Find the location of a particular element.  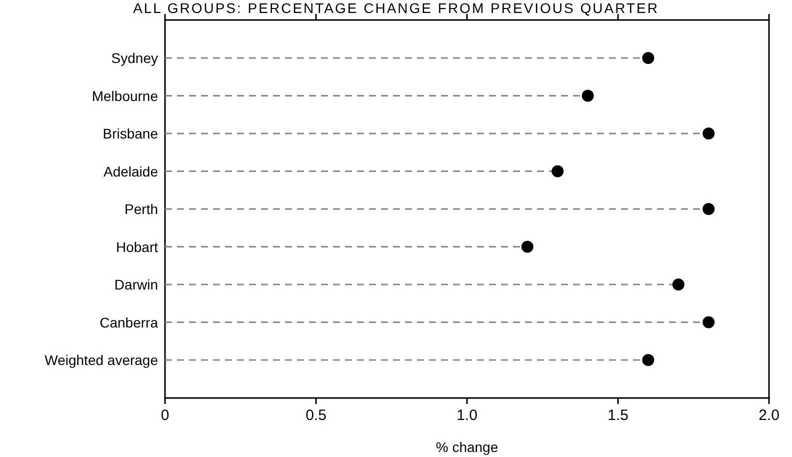

y-tick-label: Adelaide is located at coordinates (131, 171).